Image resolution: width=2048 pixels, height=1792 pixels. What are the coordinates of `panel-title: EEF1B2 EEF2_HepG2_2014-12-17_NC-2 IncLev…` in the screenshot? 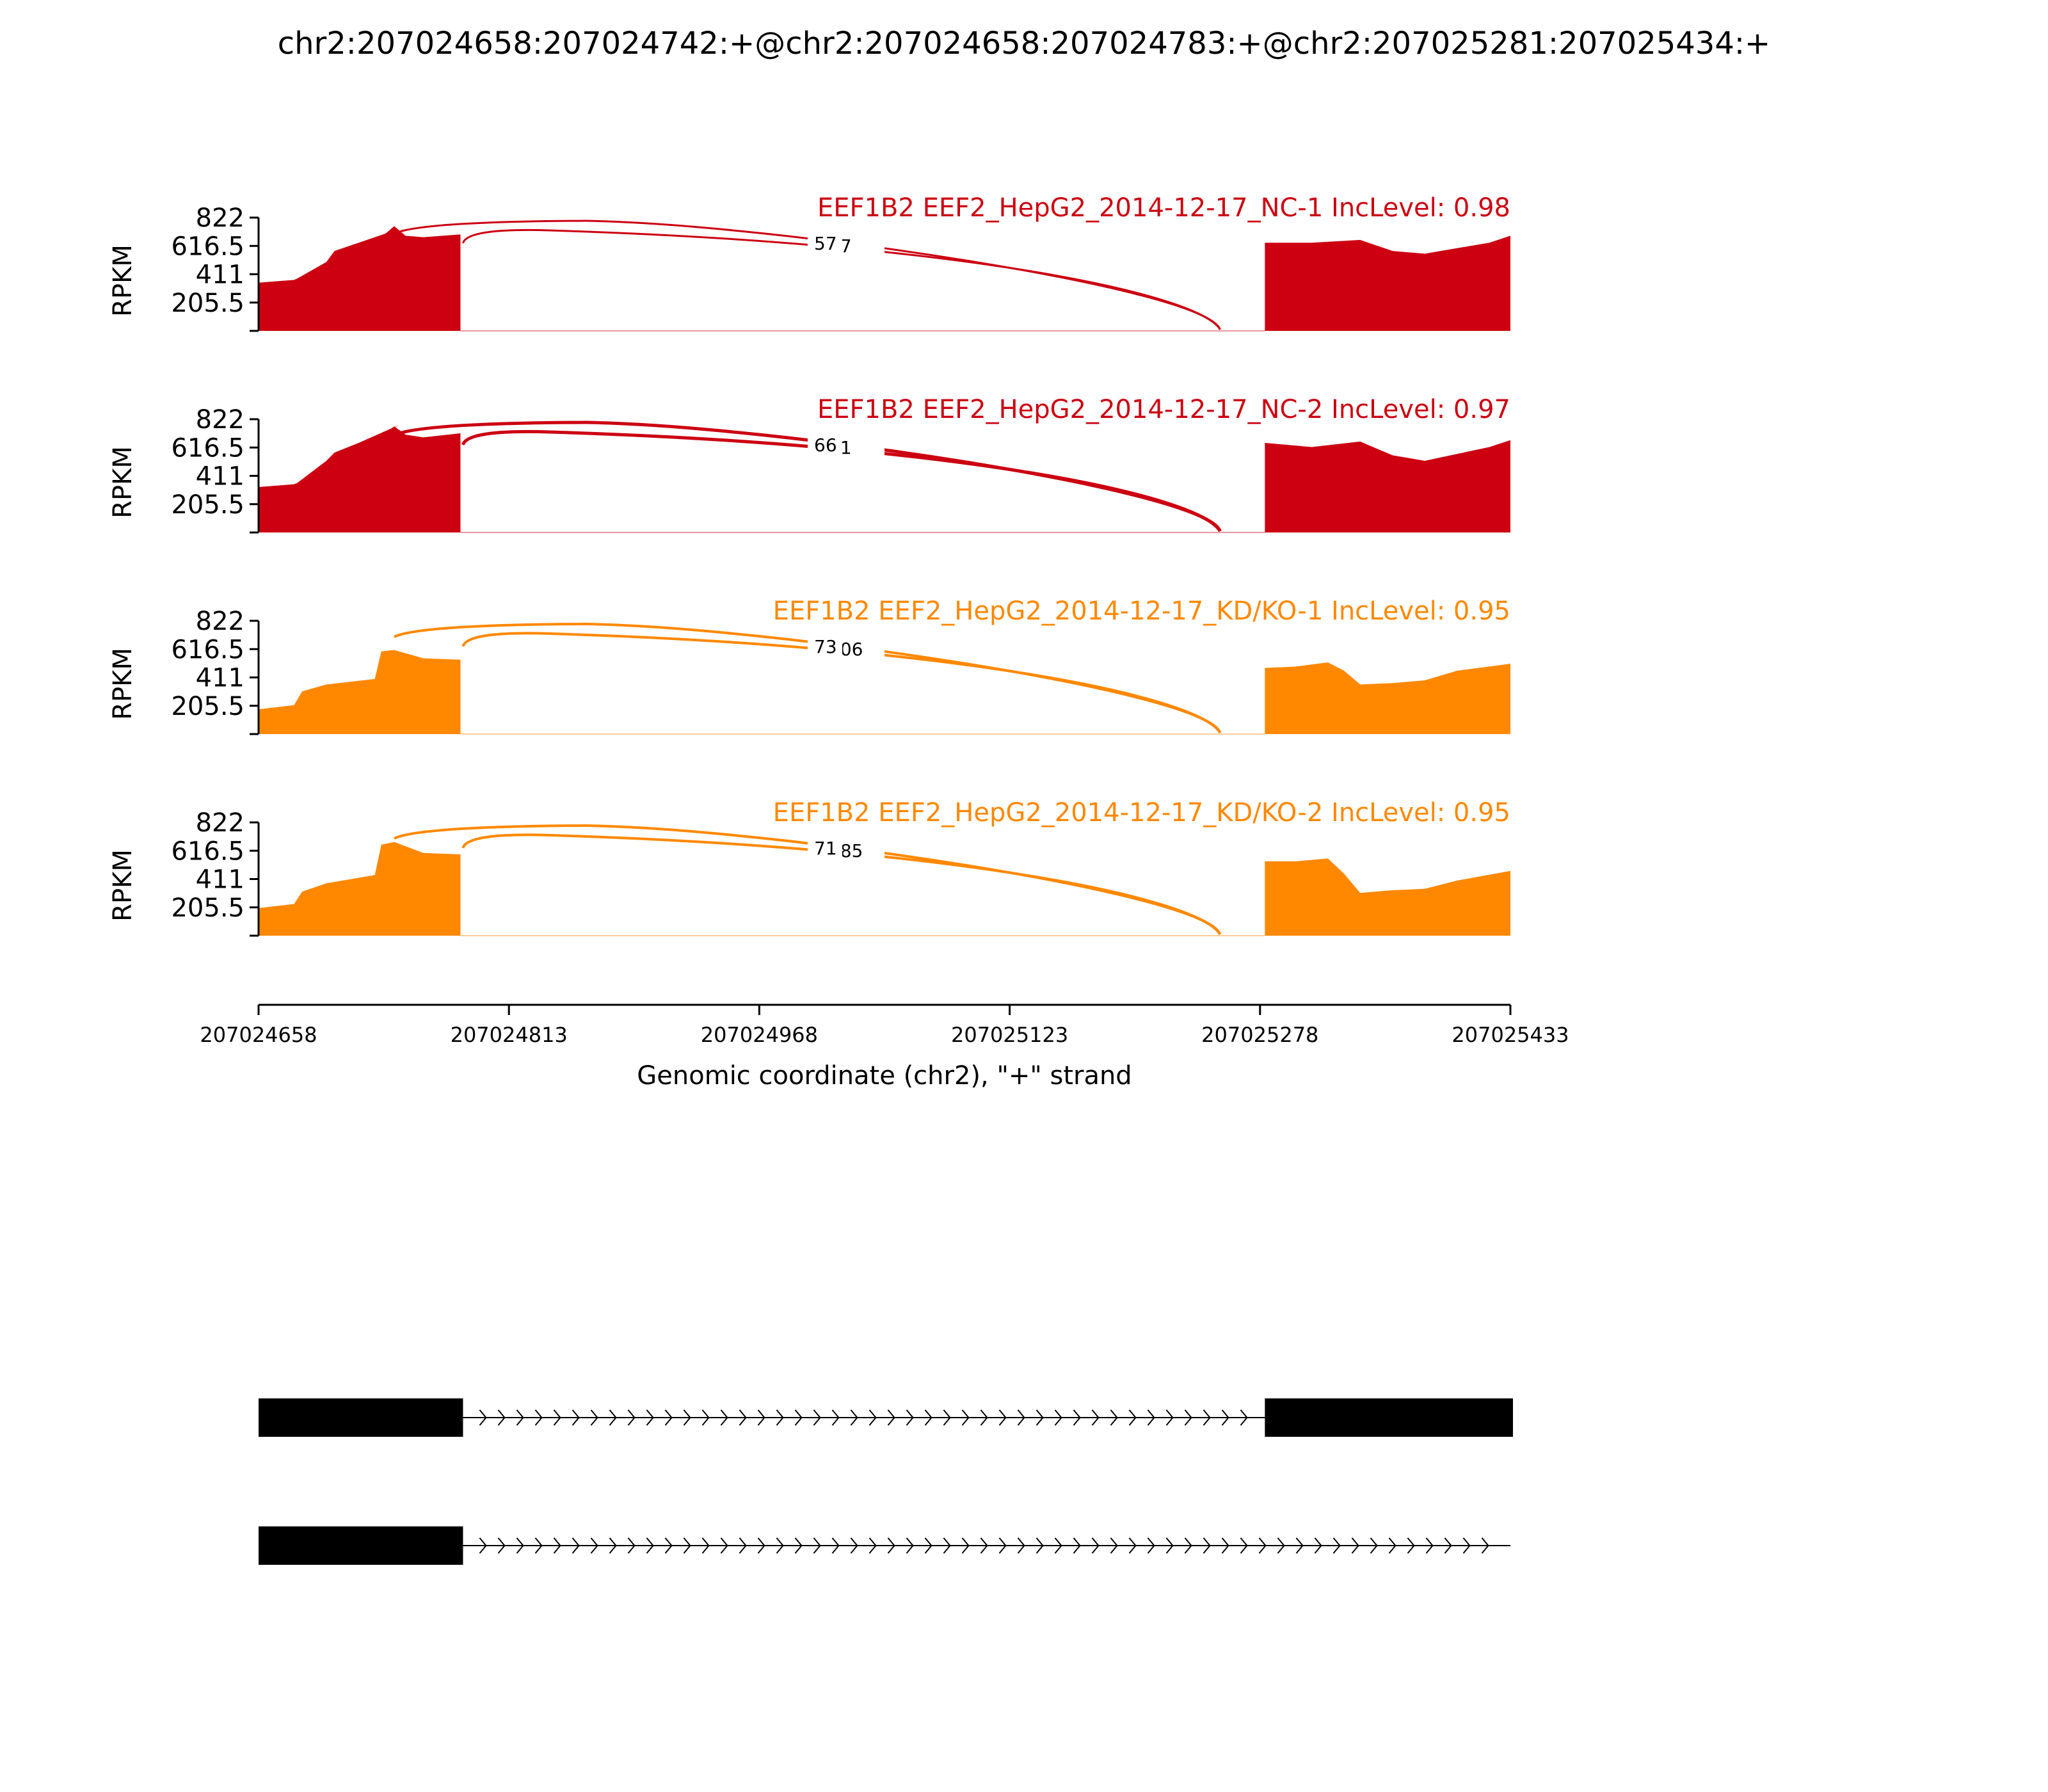 It's located at (1163, 409).